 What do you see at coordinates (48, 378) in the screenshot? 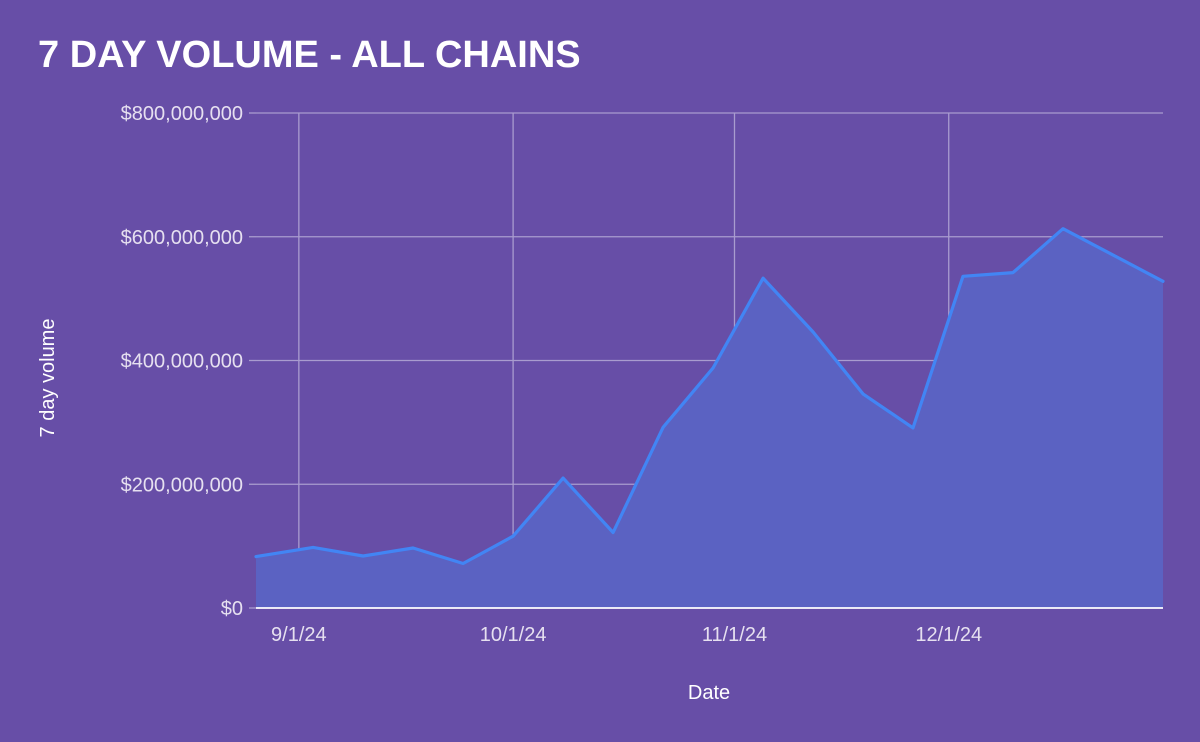
I see `y-axis-title: 7 day volume` at bounding box center [48, 378].